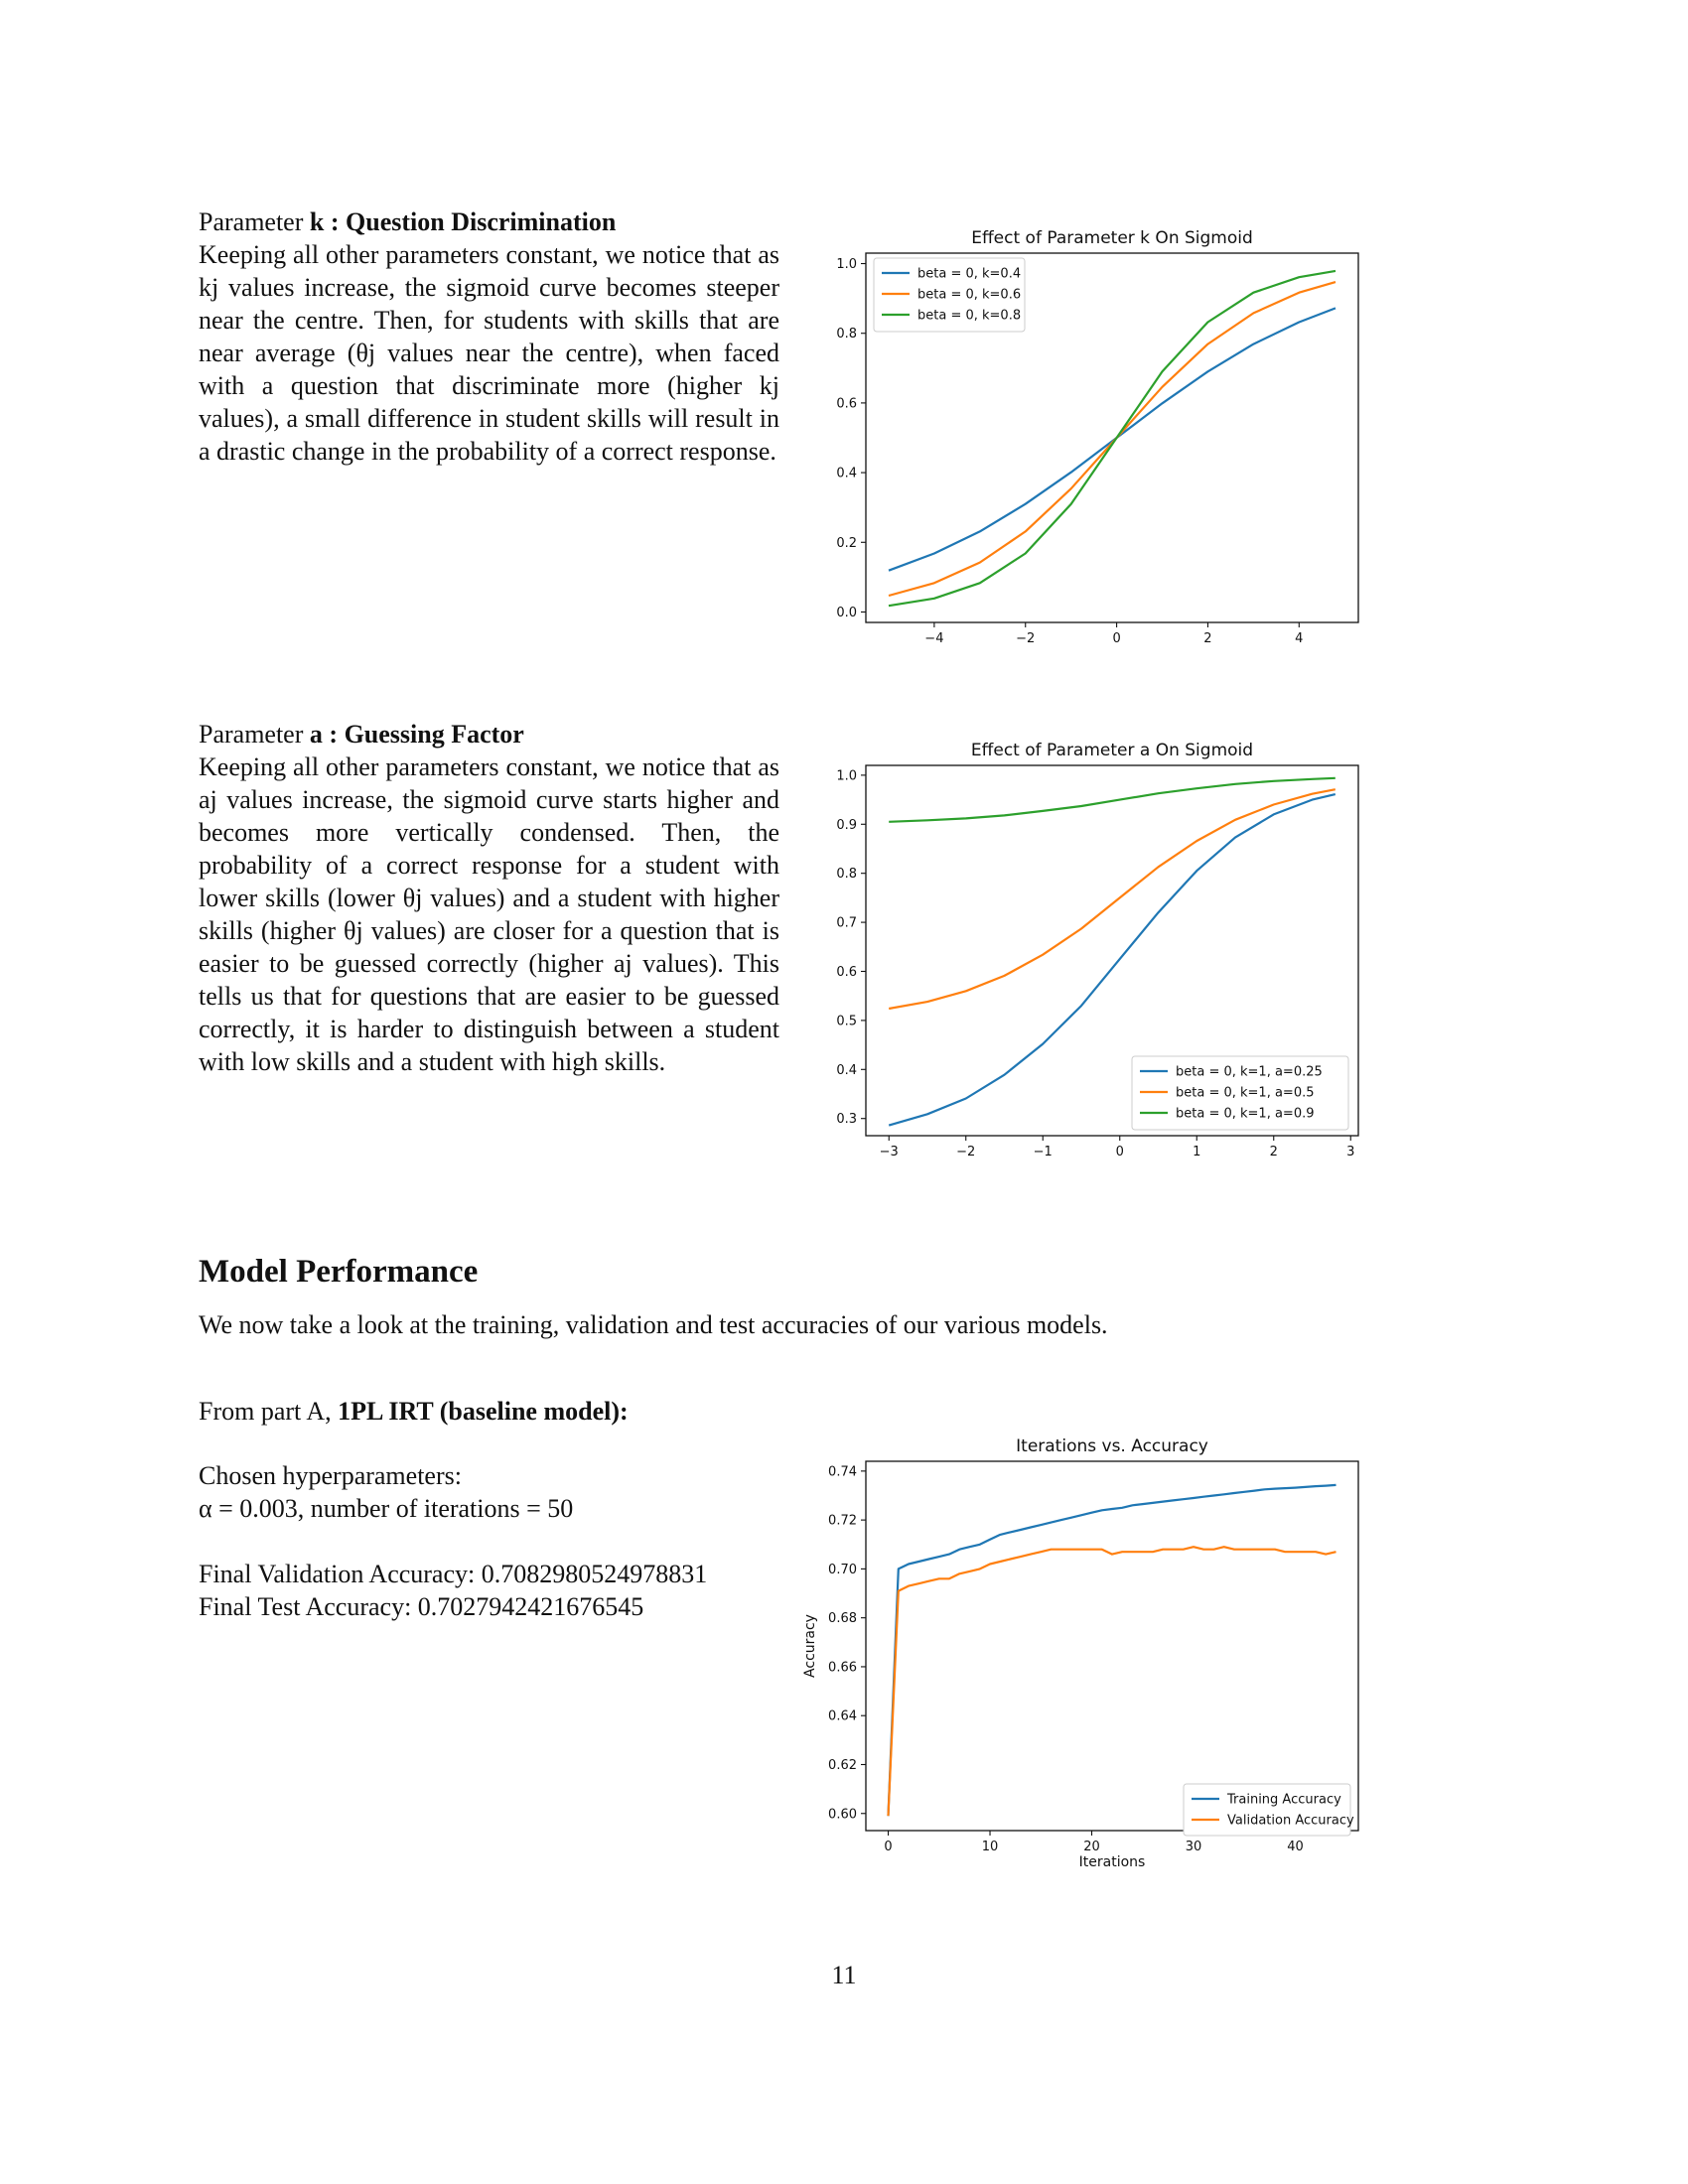 The image size is (1688, 2184). Describe the element at coordinates (842, 1716) in the screenshot. I see `y-tick-label: 0.64` at that location.